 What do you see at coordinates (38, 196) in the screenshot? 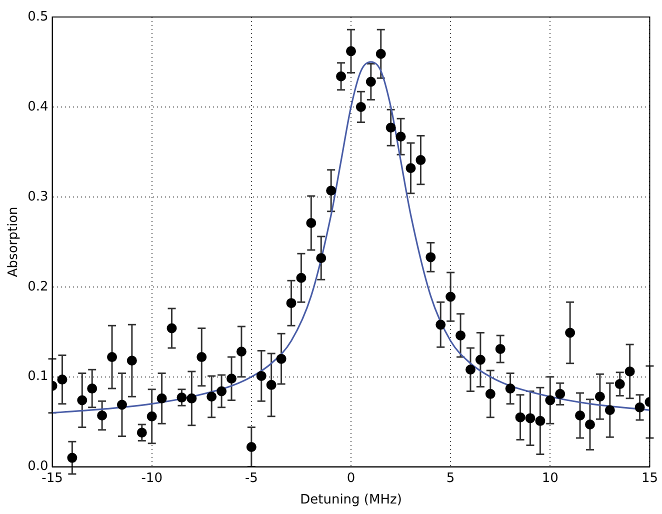
I see `y-tick-label: 0.3` at bounding box center [38, 196].